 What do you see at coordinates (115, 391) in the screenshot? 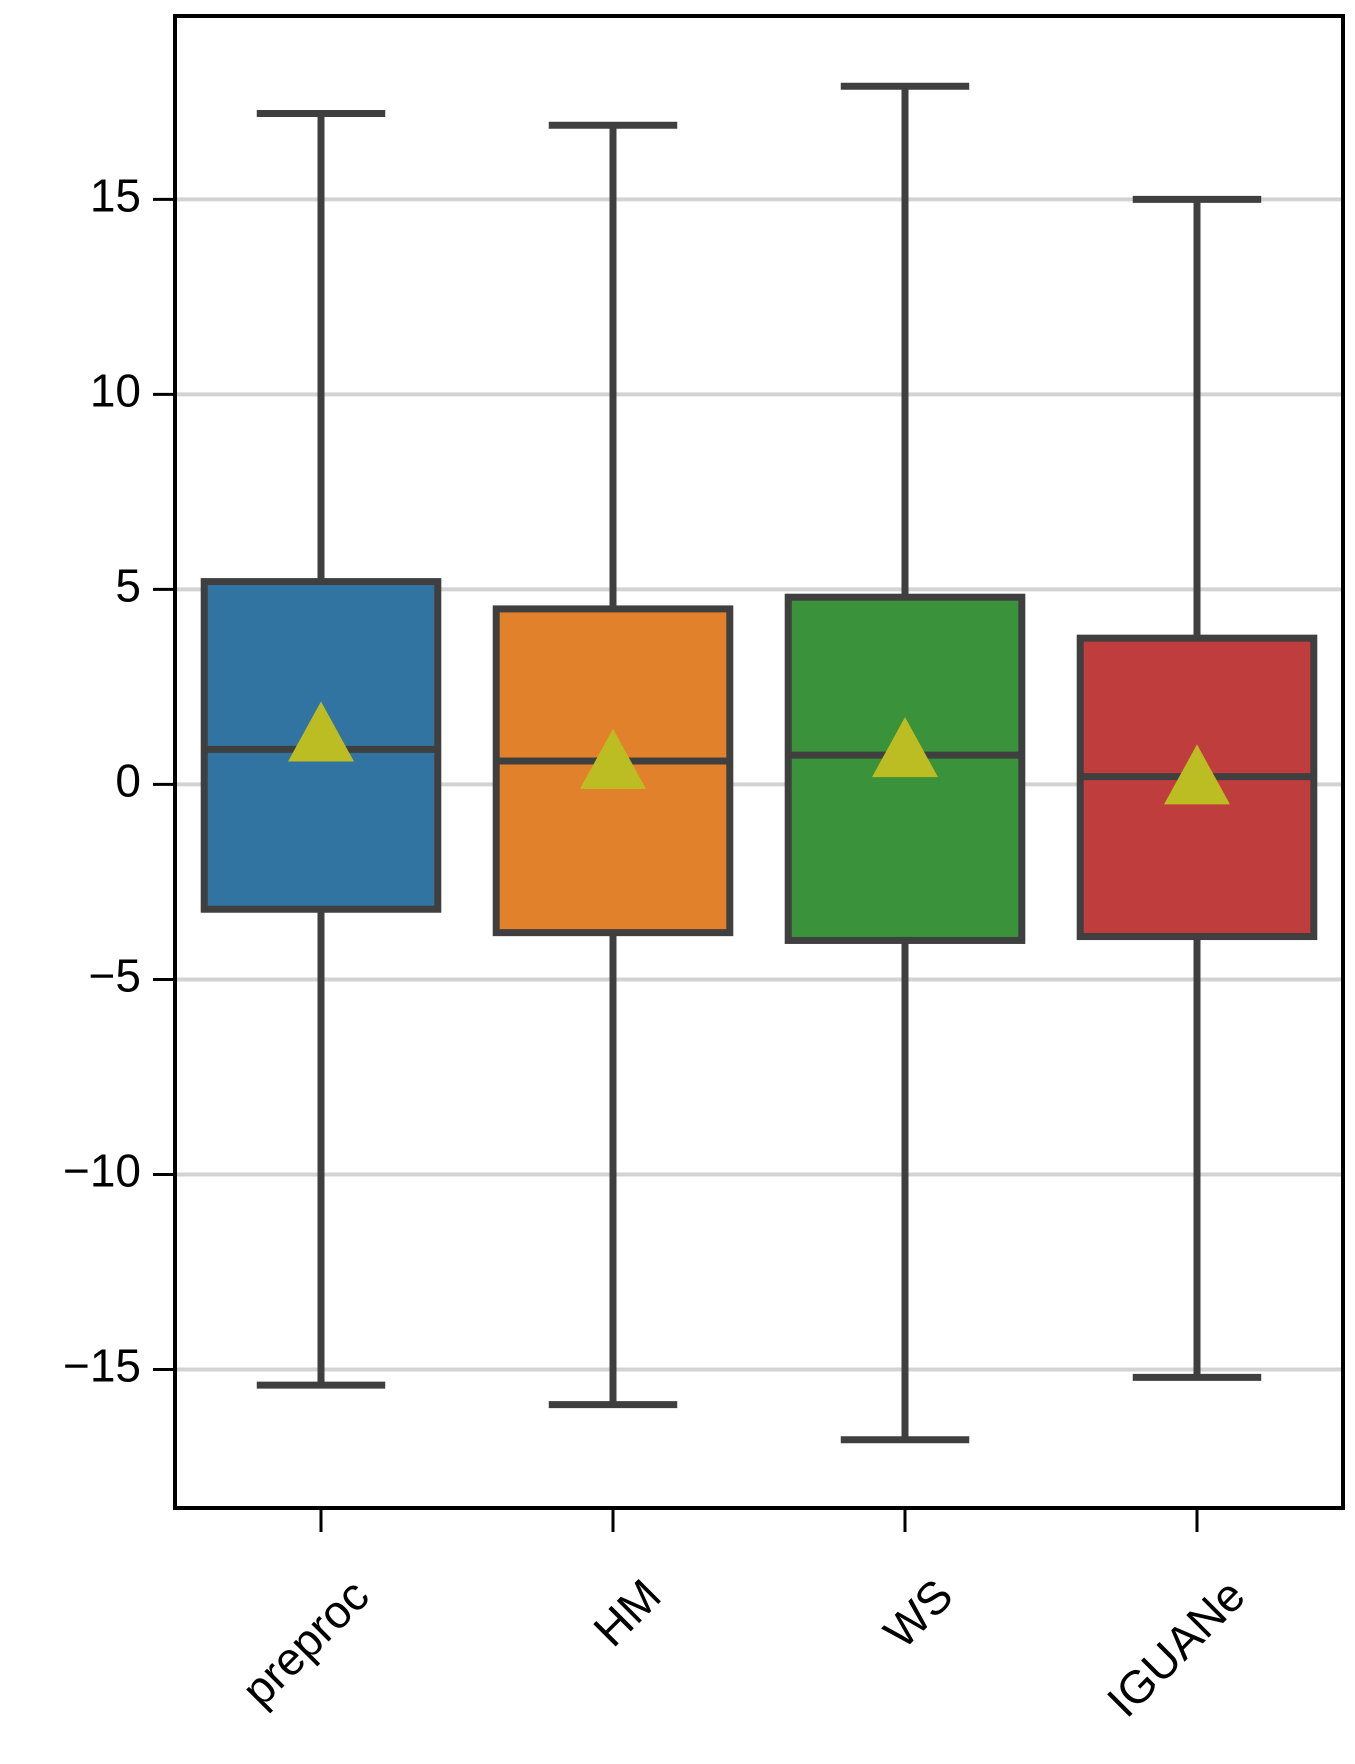
I see `y-tick-label: 10` at bounding box center [115, 391].